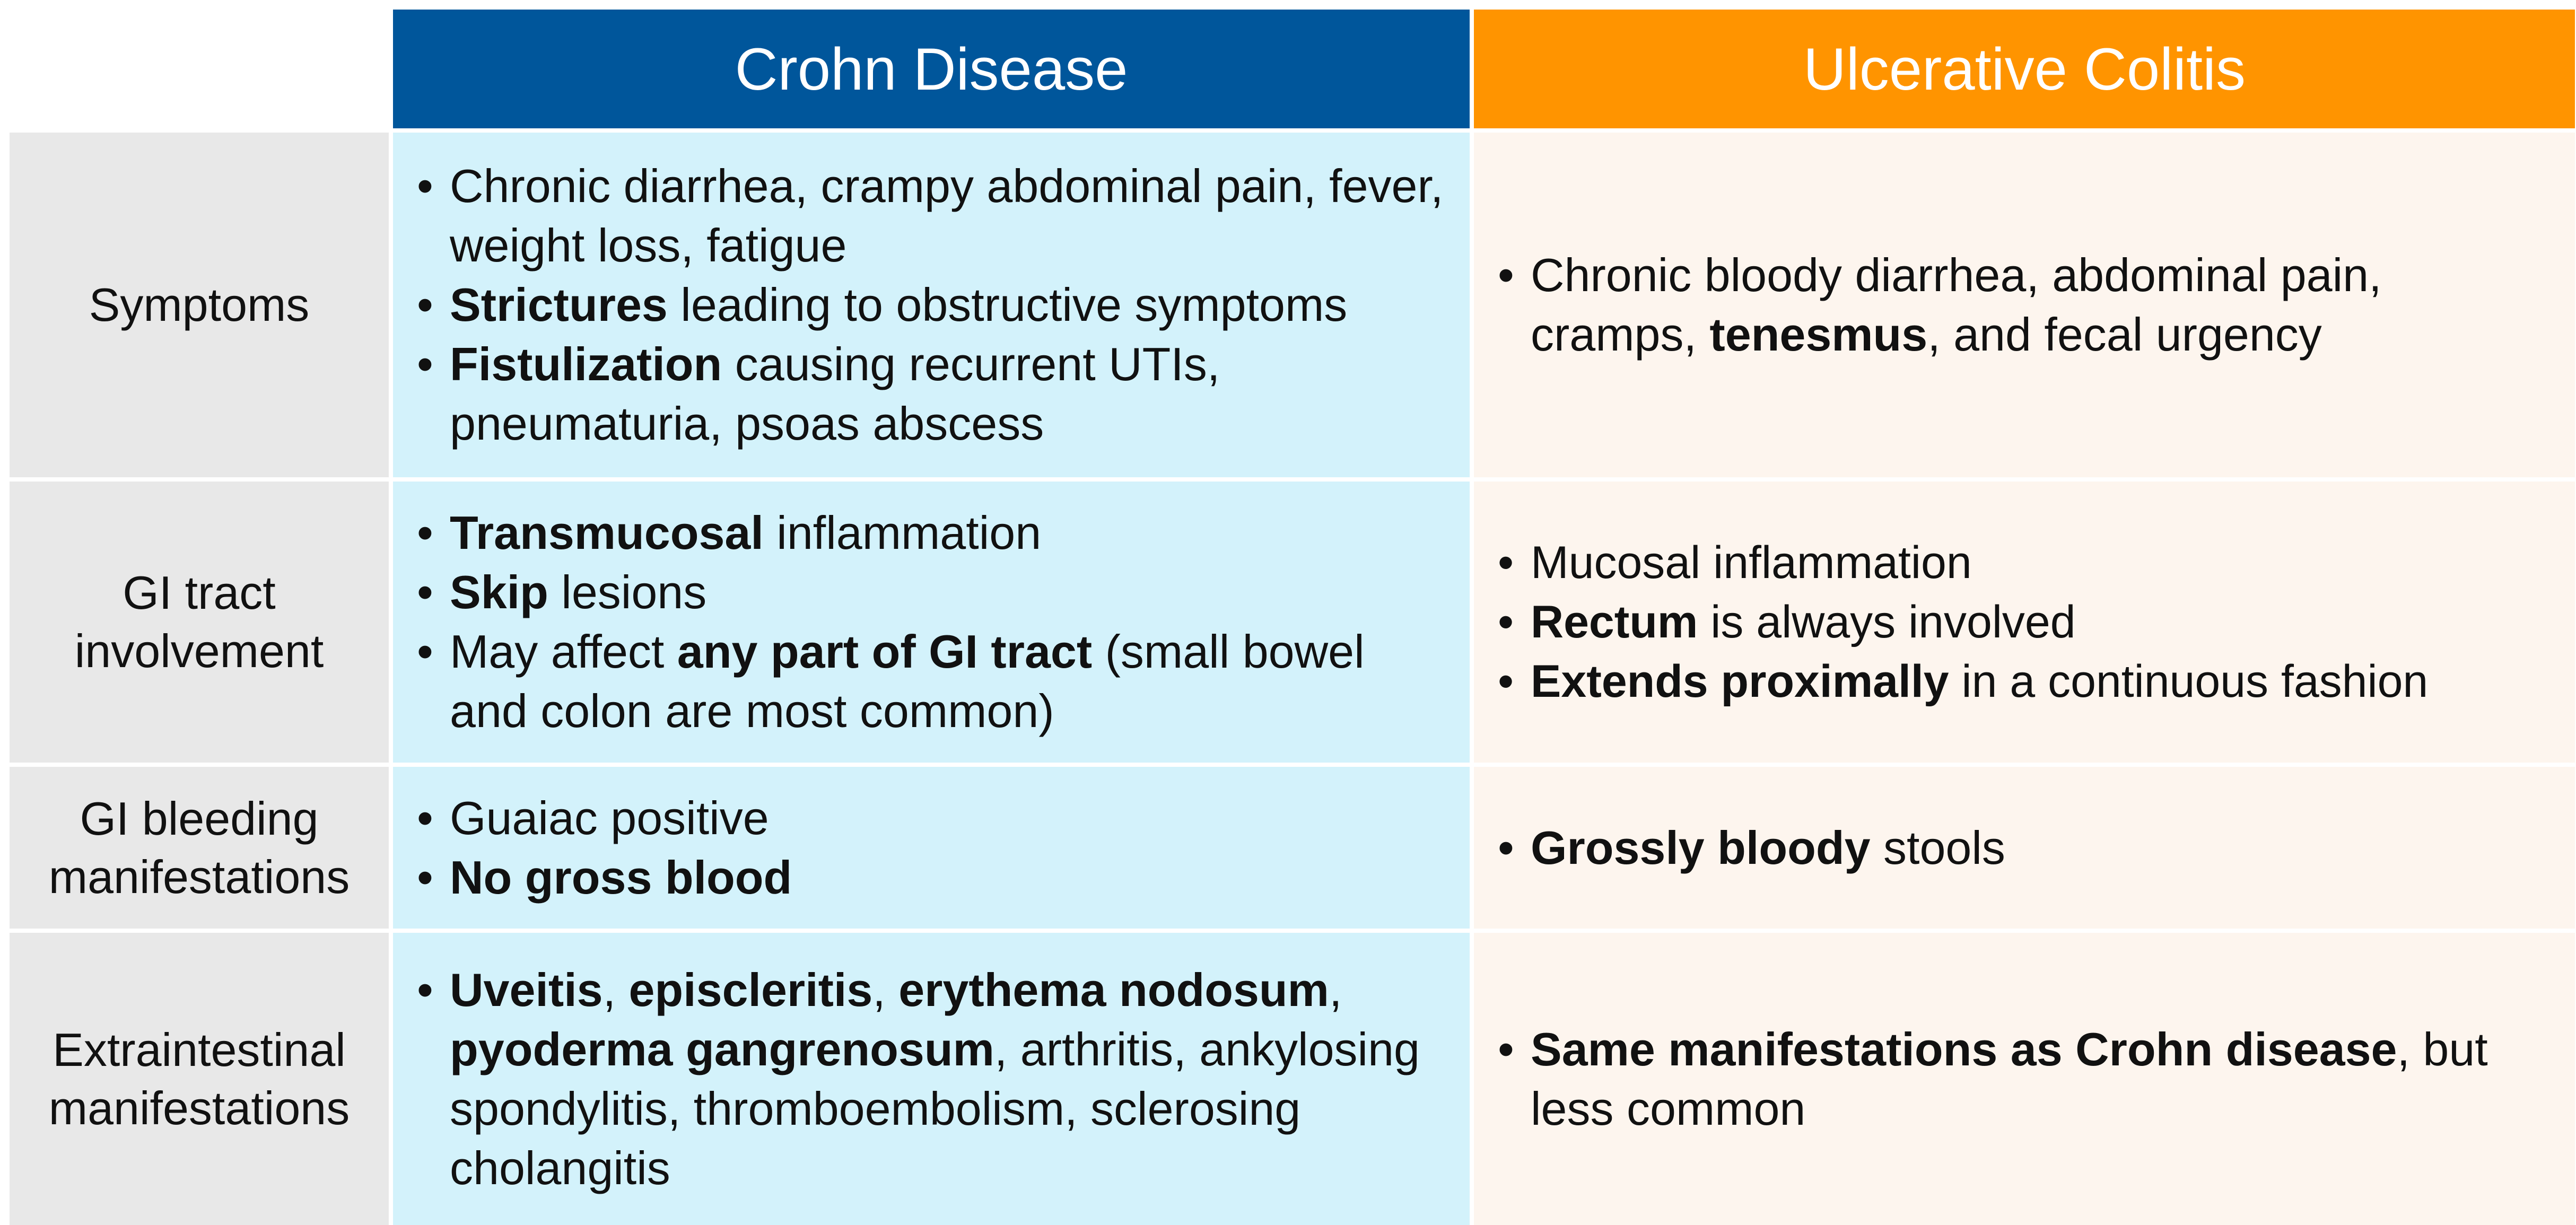 The height and width of the screenshot is (1225, 2576). I want to click on row-label-extraintestinal: Extraintestinal manifestations, so click(199, 1079).